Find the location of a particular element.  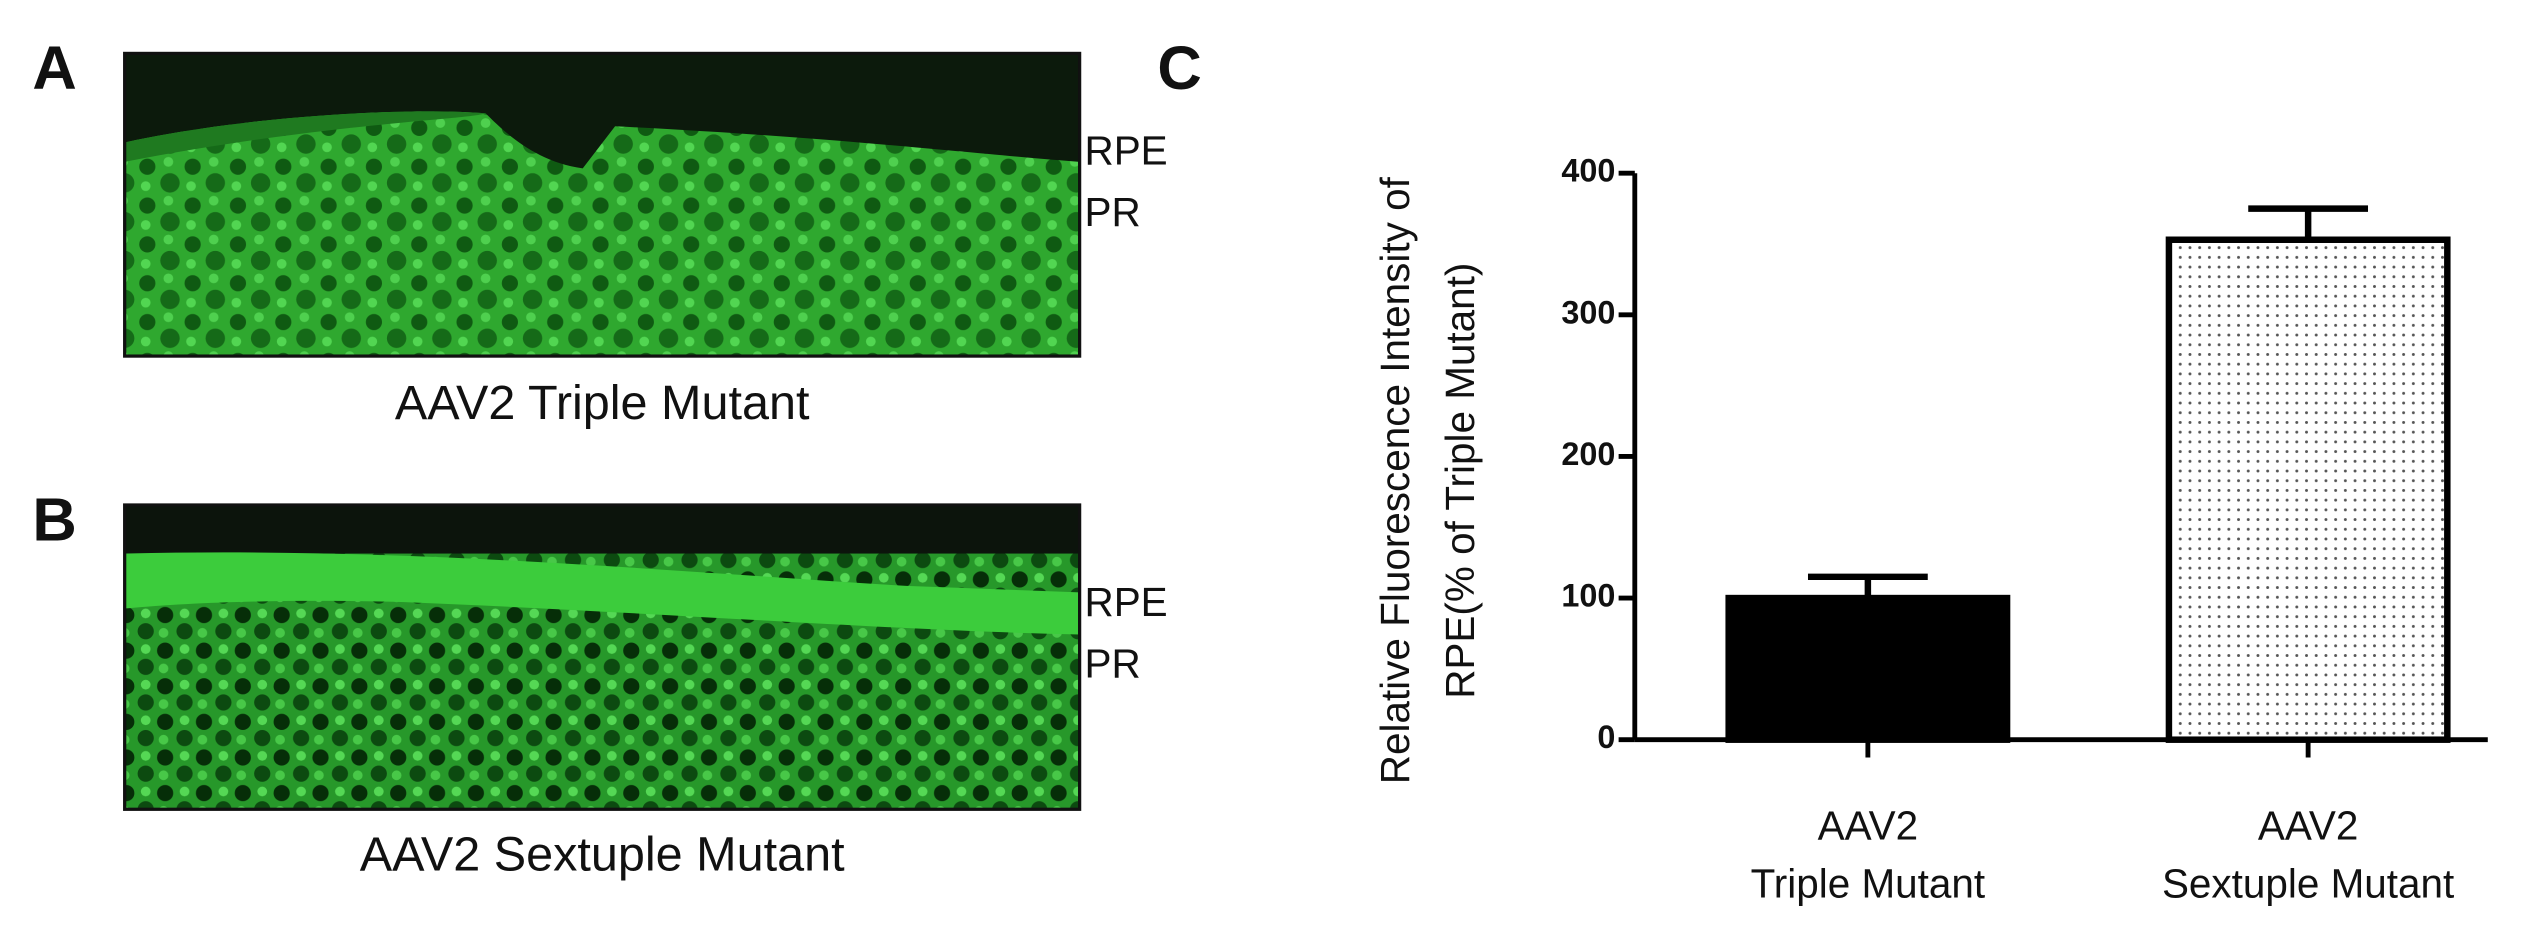

y-tick-label: 300 is located at coordinates (1588, 312).